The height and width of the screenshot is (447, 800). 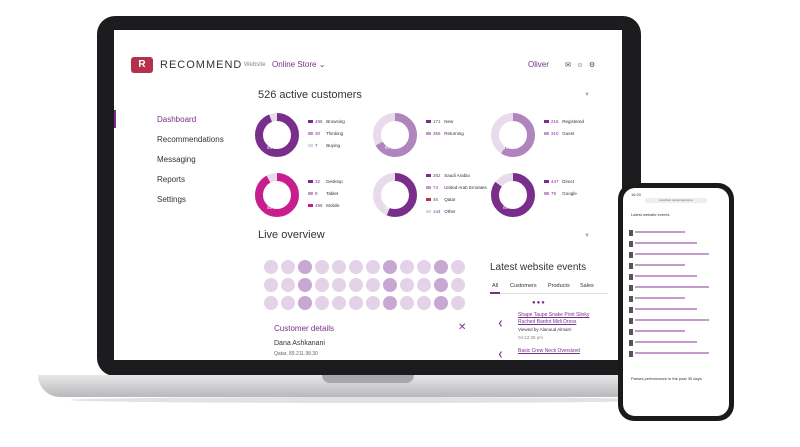 I want to click on legend-item: 447 Direct, so click(x=560, y=182).